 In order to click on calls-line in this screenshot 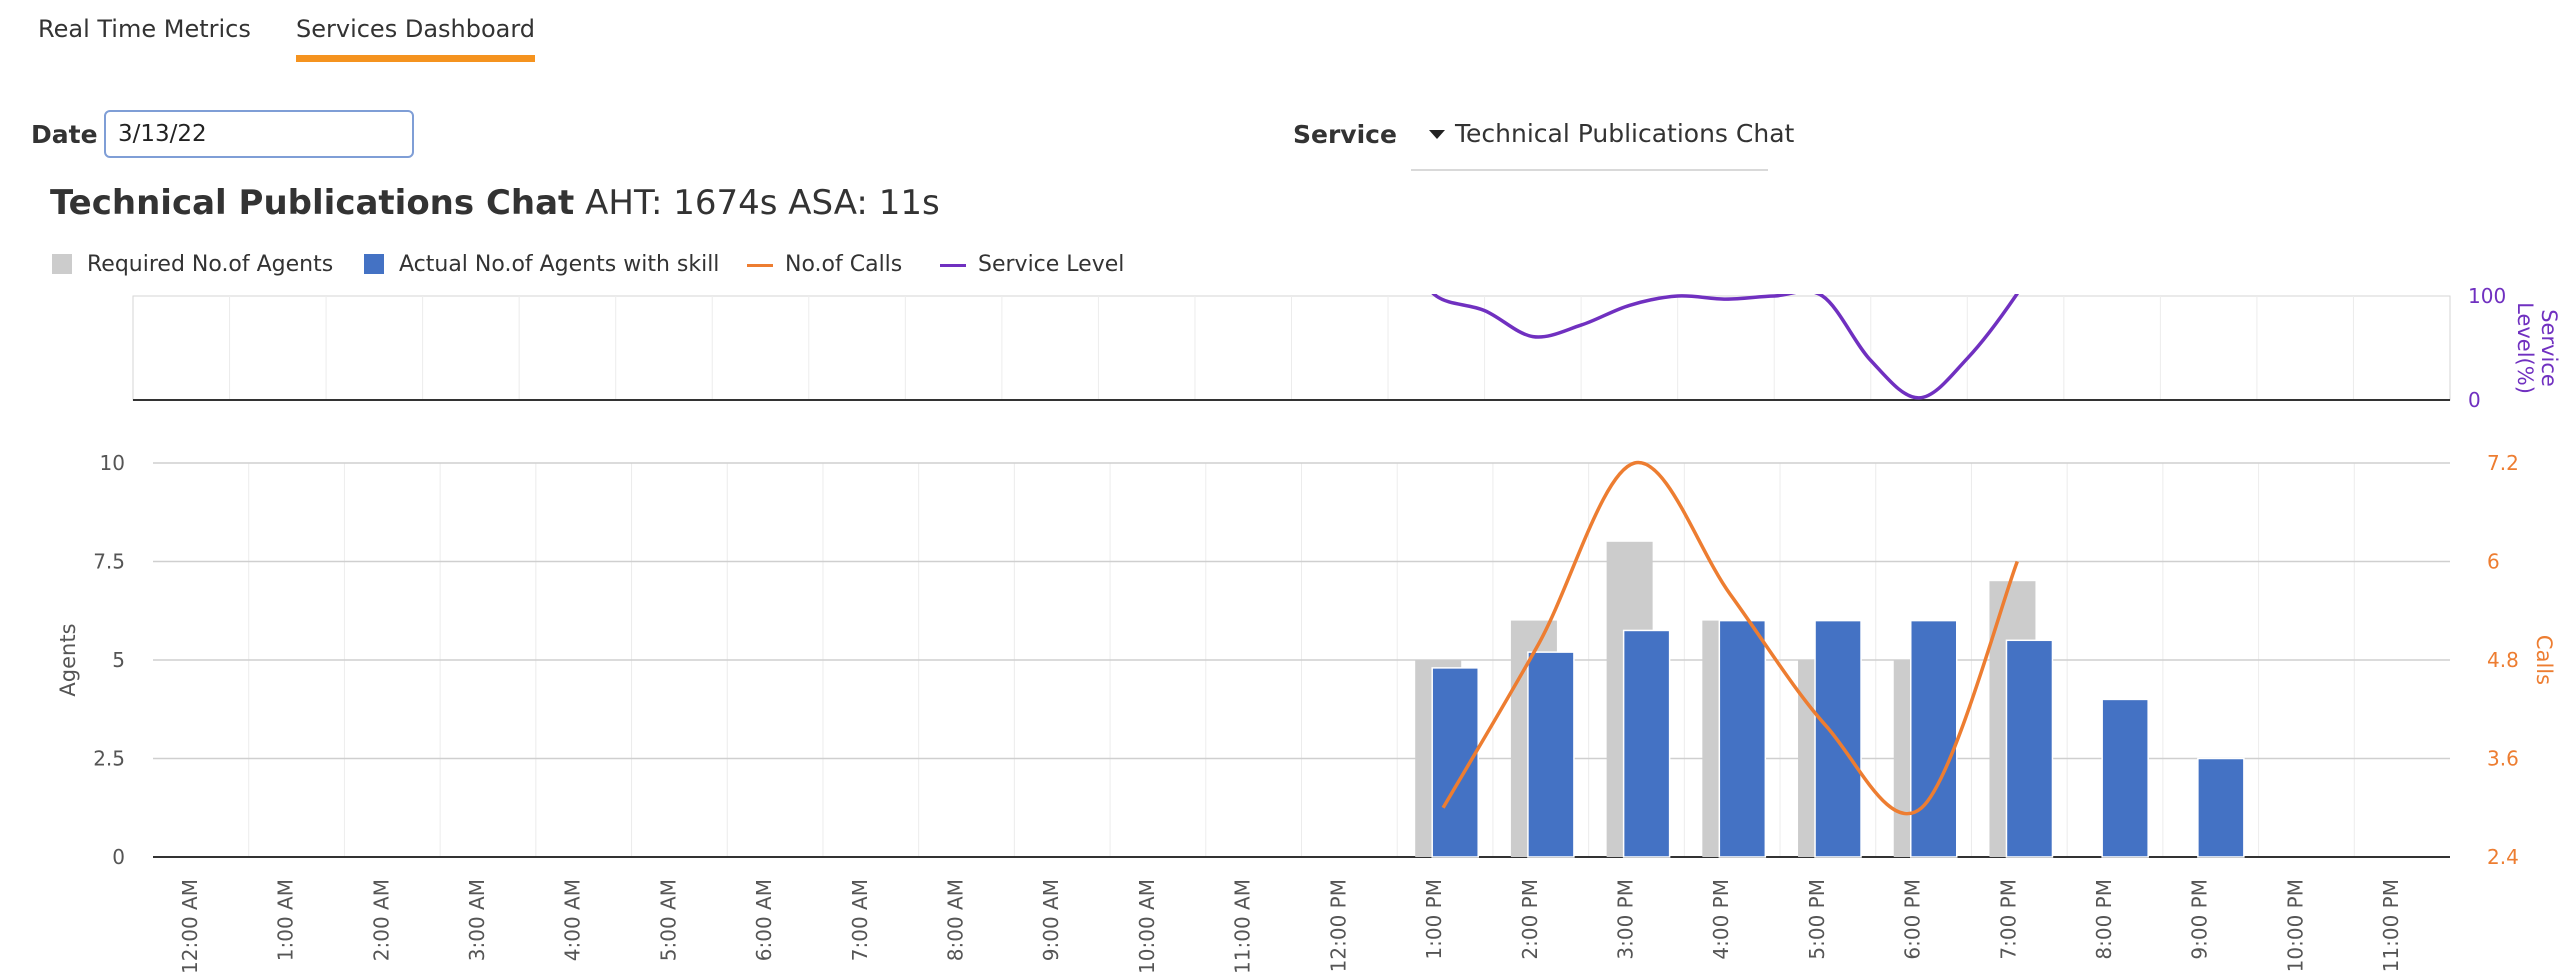, I will do `click(1730, 638)`.